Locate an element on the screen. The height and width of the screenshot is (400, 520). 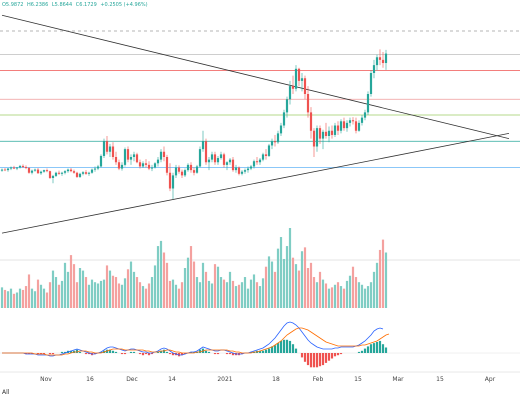
ohlc-close: C6.1729 is located at coordinates (86, 5).